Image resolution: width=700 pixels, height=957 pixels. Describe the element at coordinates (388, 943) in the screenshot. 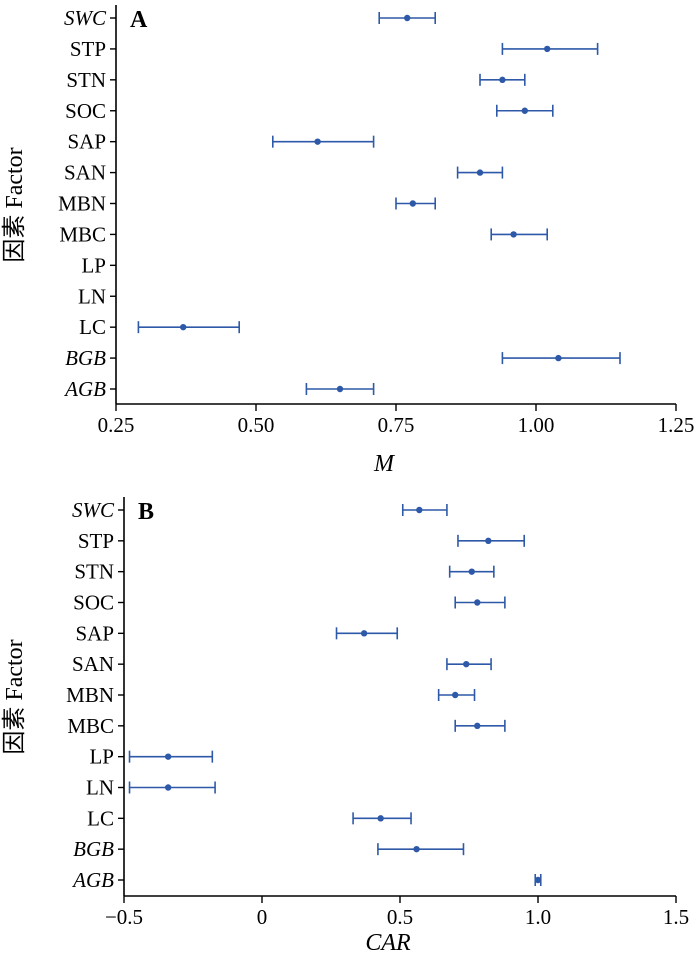

I see `x-axis-title: CAR` at that location.